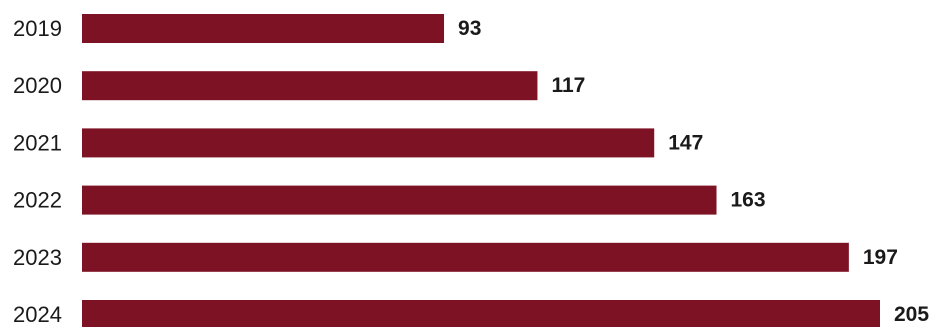 The width and height of the screenshot is (937, 327). Describe the element at coordinates (399, 200) in the screenshot. I see `bar-2022` at that location.